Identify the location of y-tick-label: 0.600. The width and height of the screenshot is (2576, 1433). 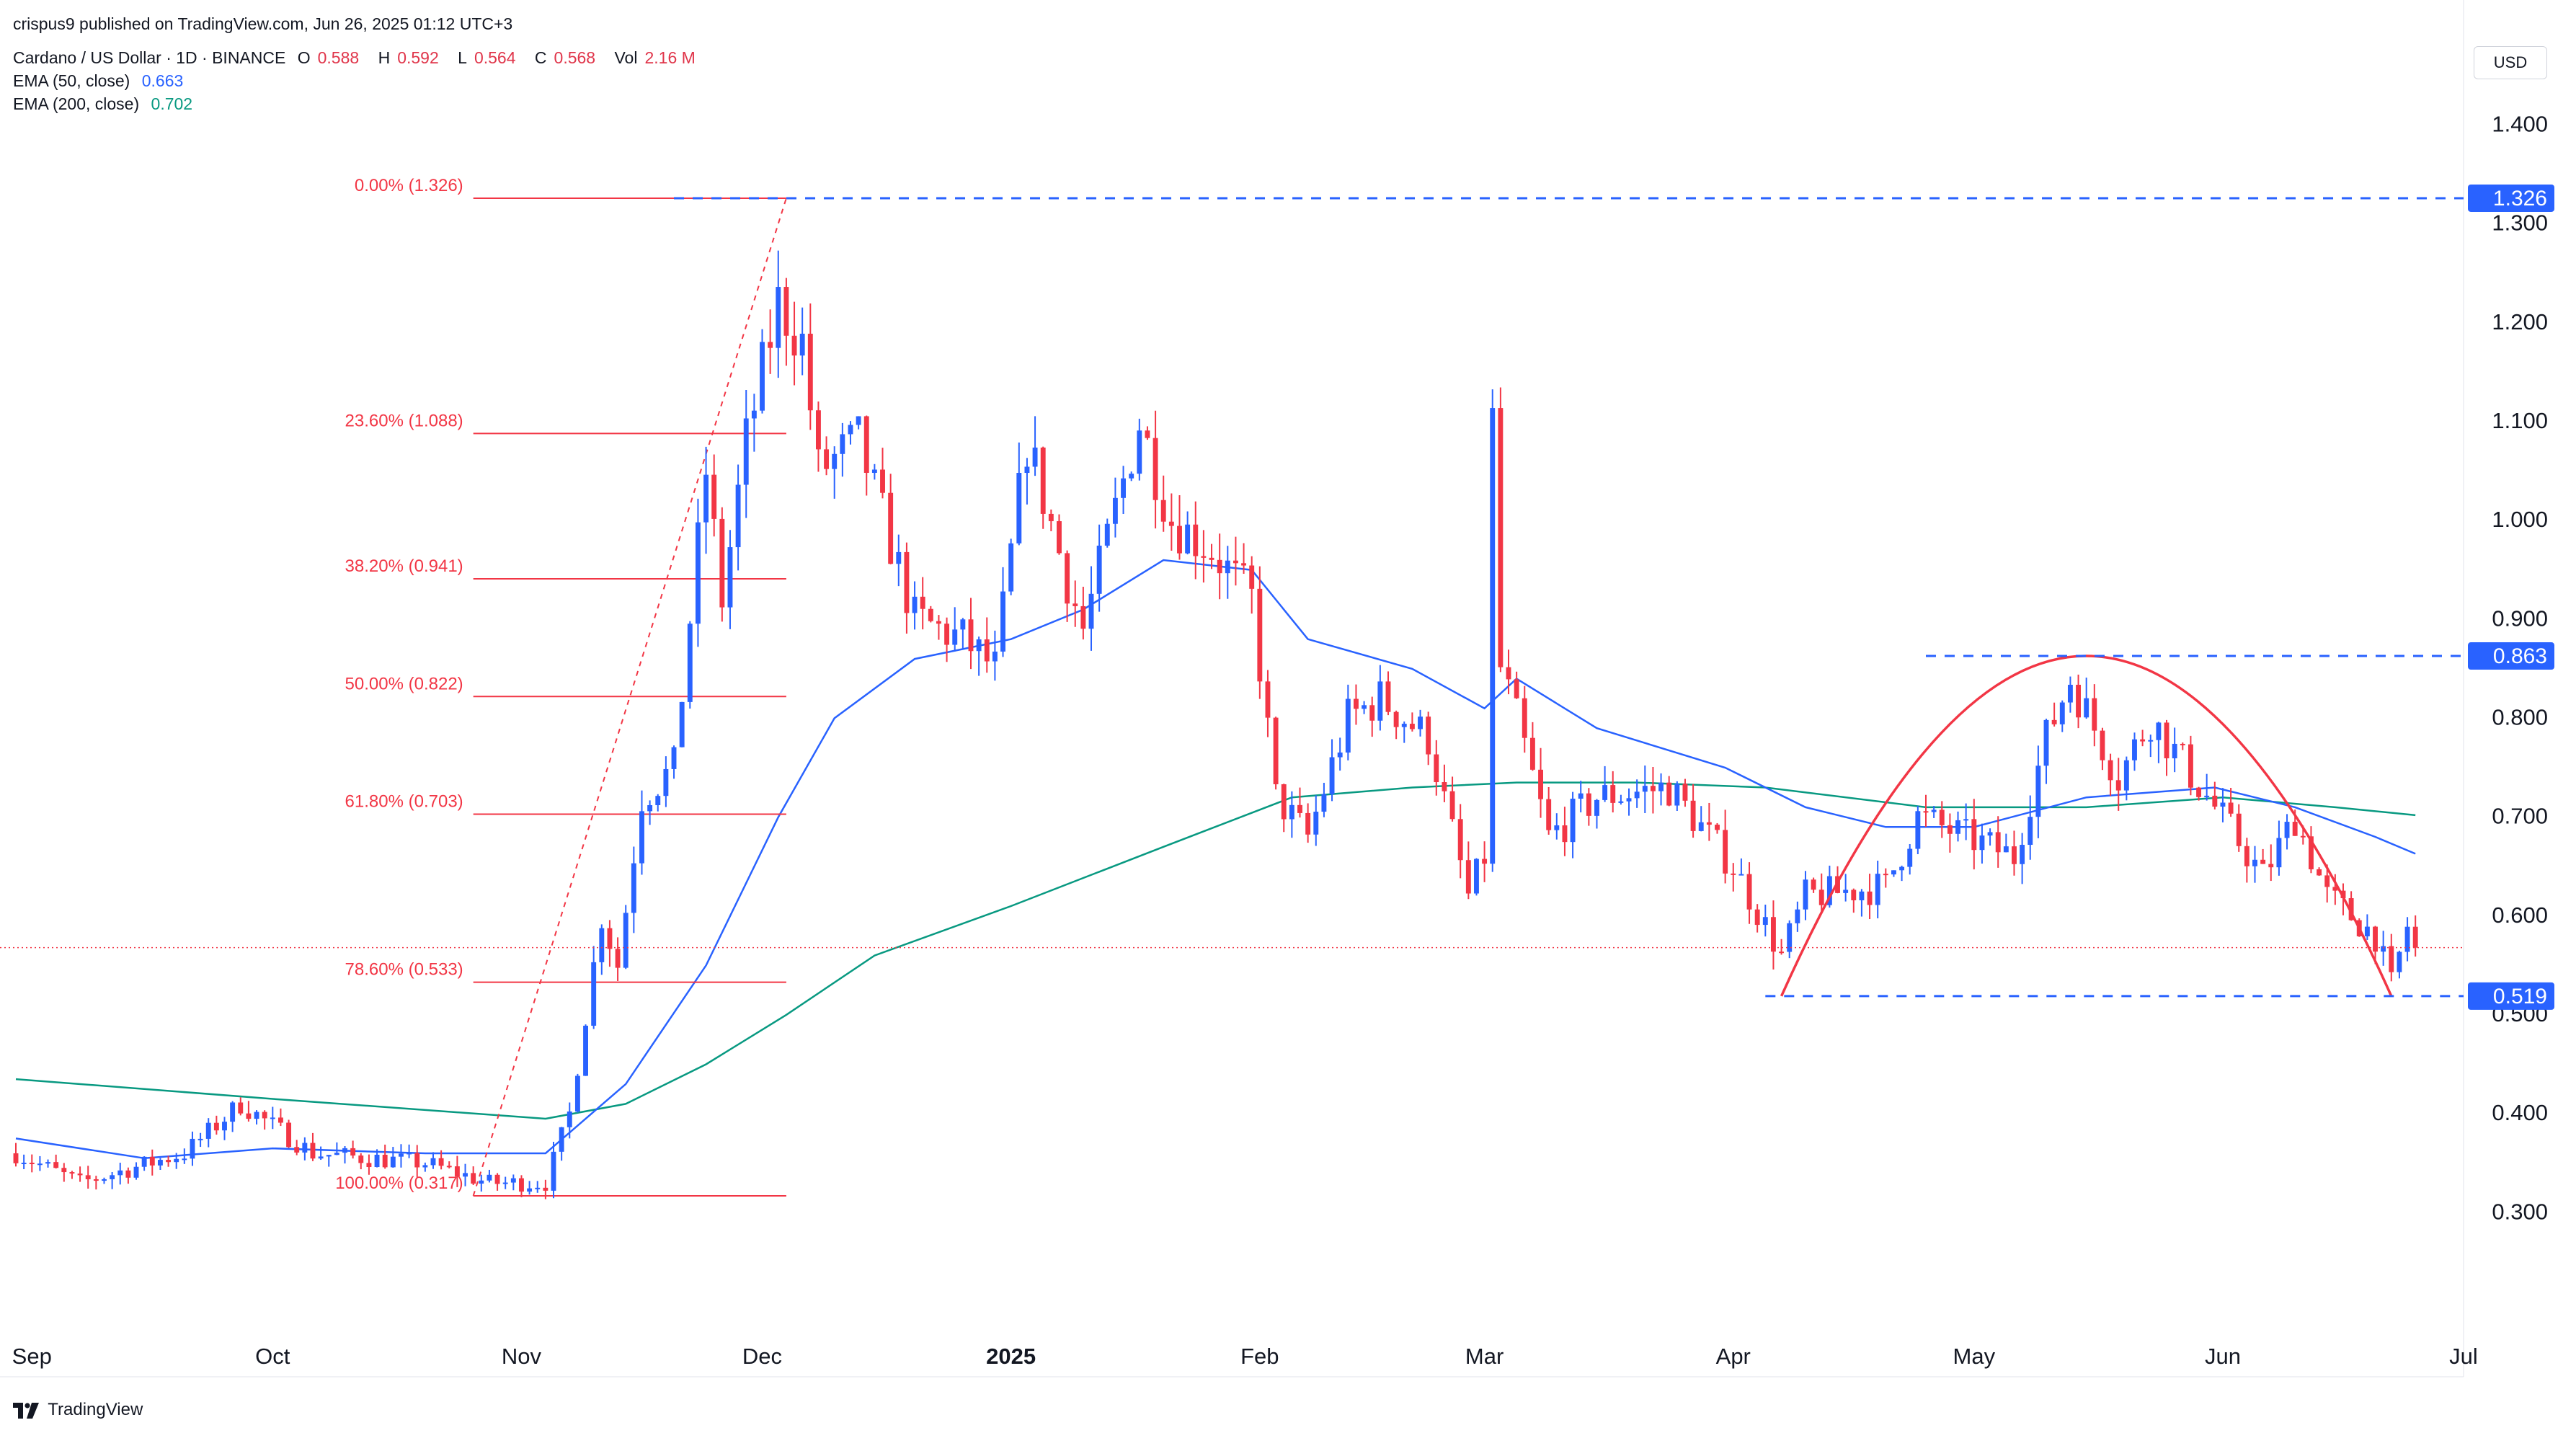
(2520, 915).